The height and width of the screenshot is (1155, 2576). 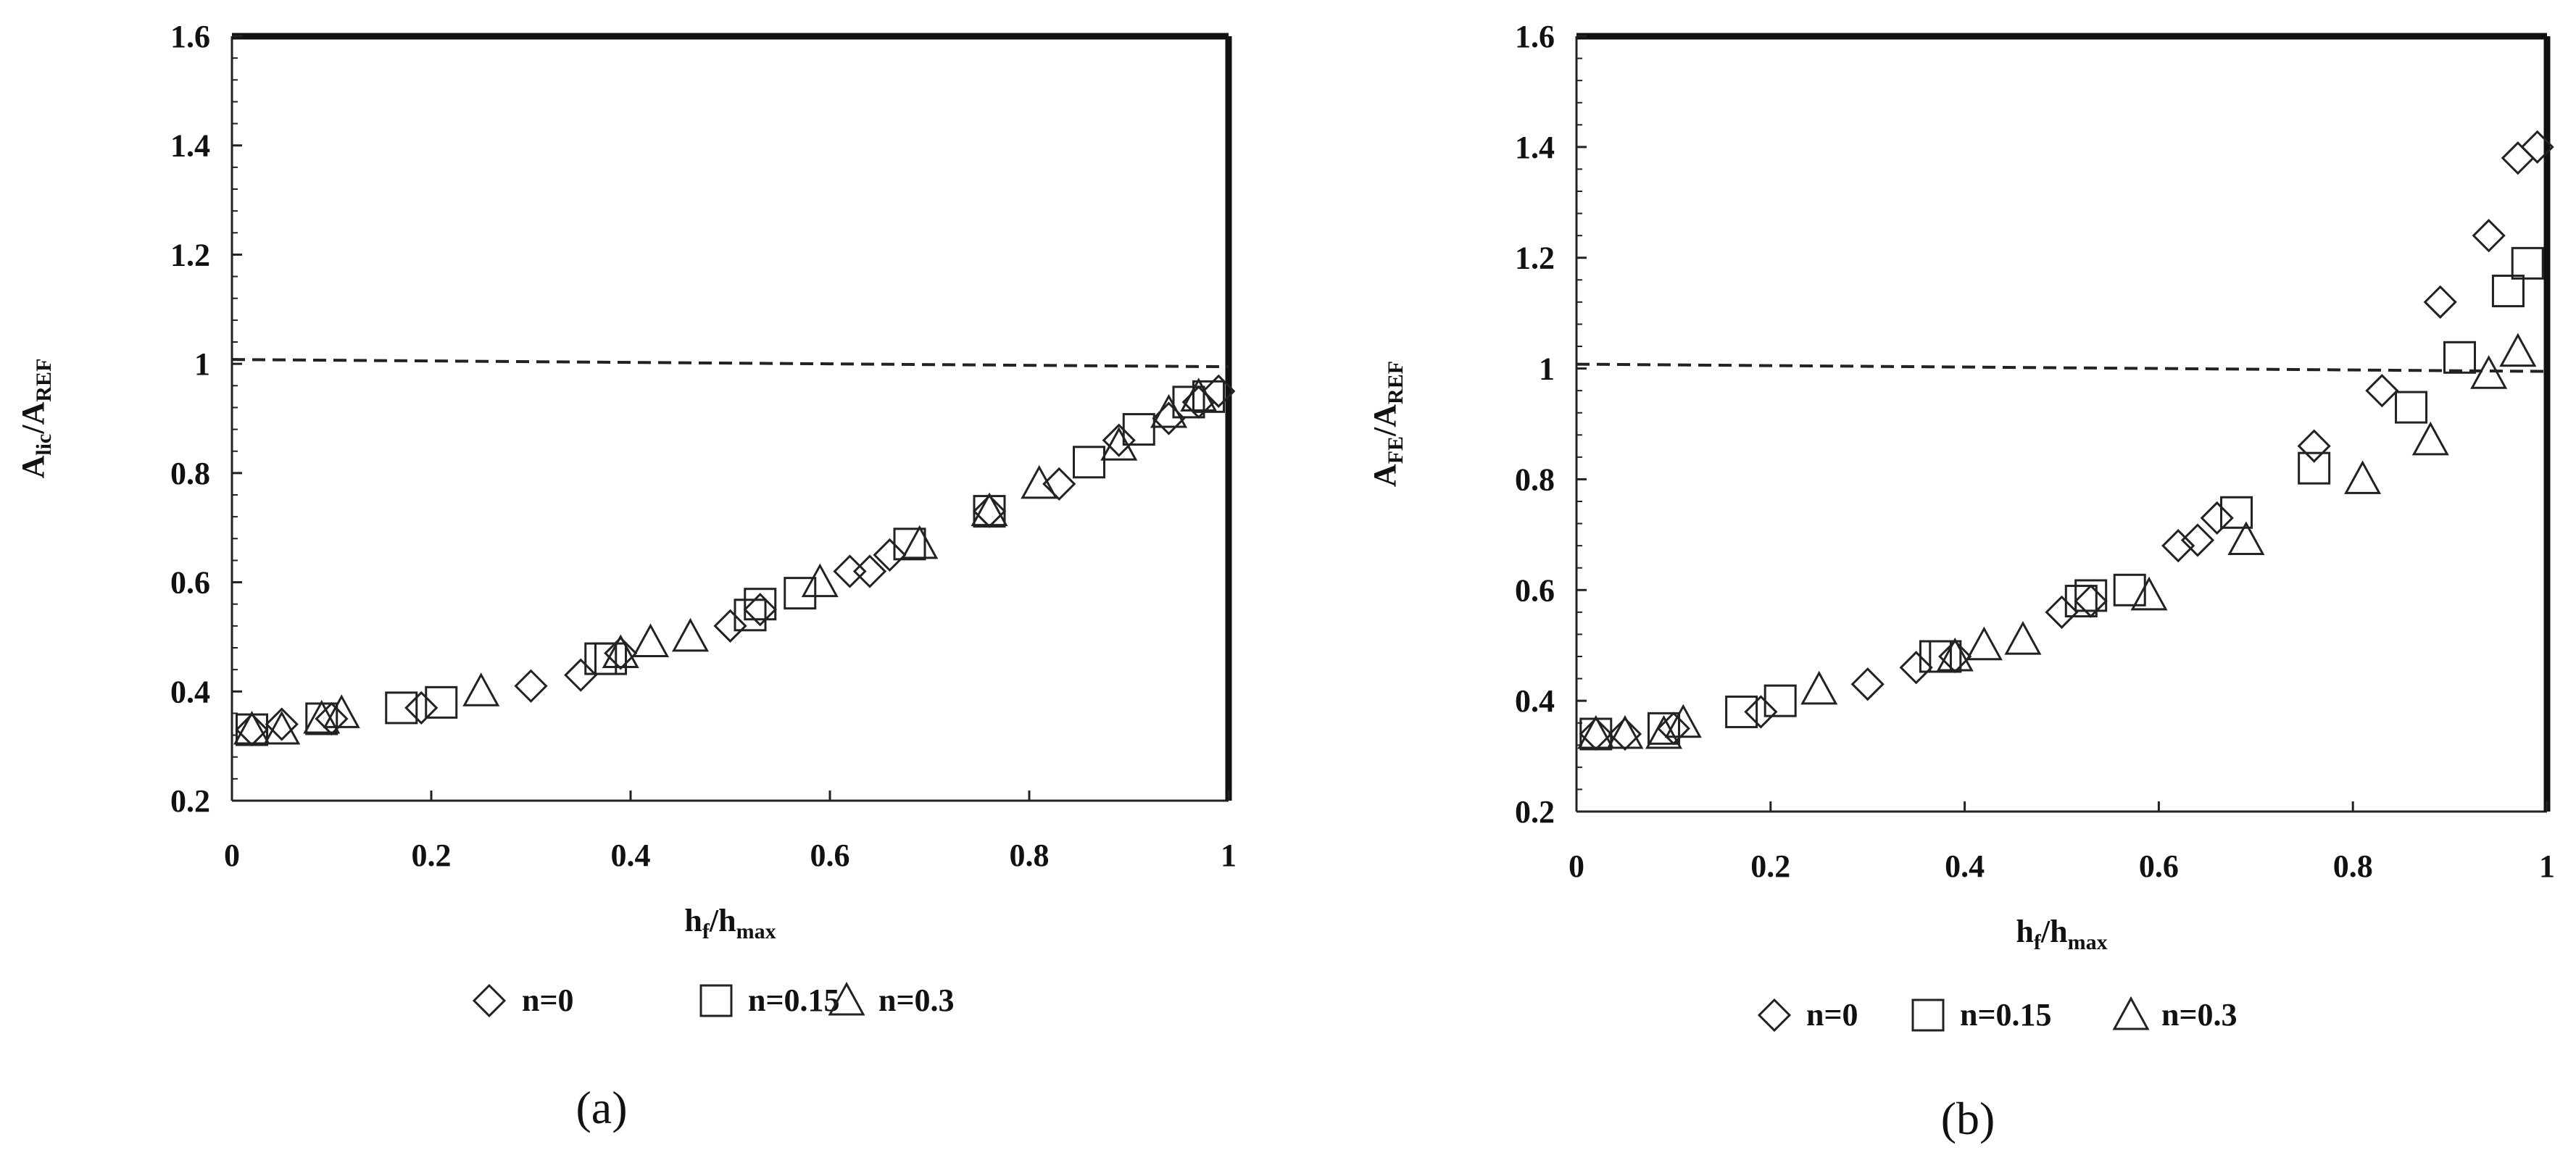 I want to click on x-tick-label: 0.4, so click(x=1965, y=866).